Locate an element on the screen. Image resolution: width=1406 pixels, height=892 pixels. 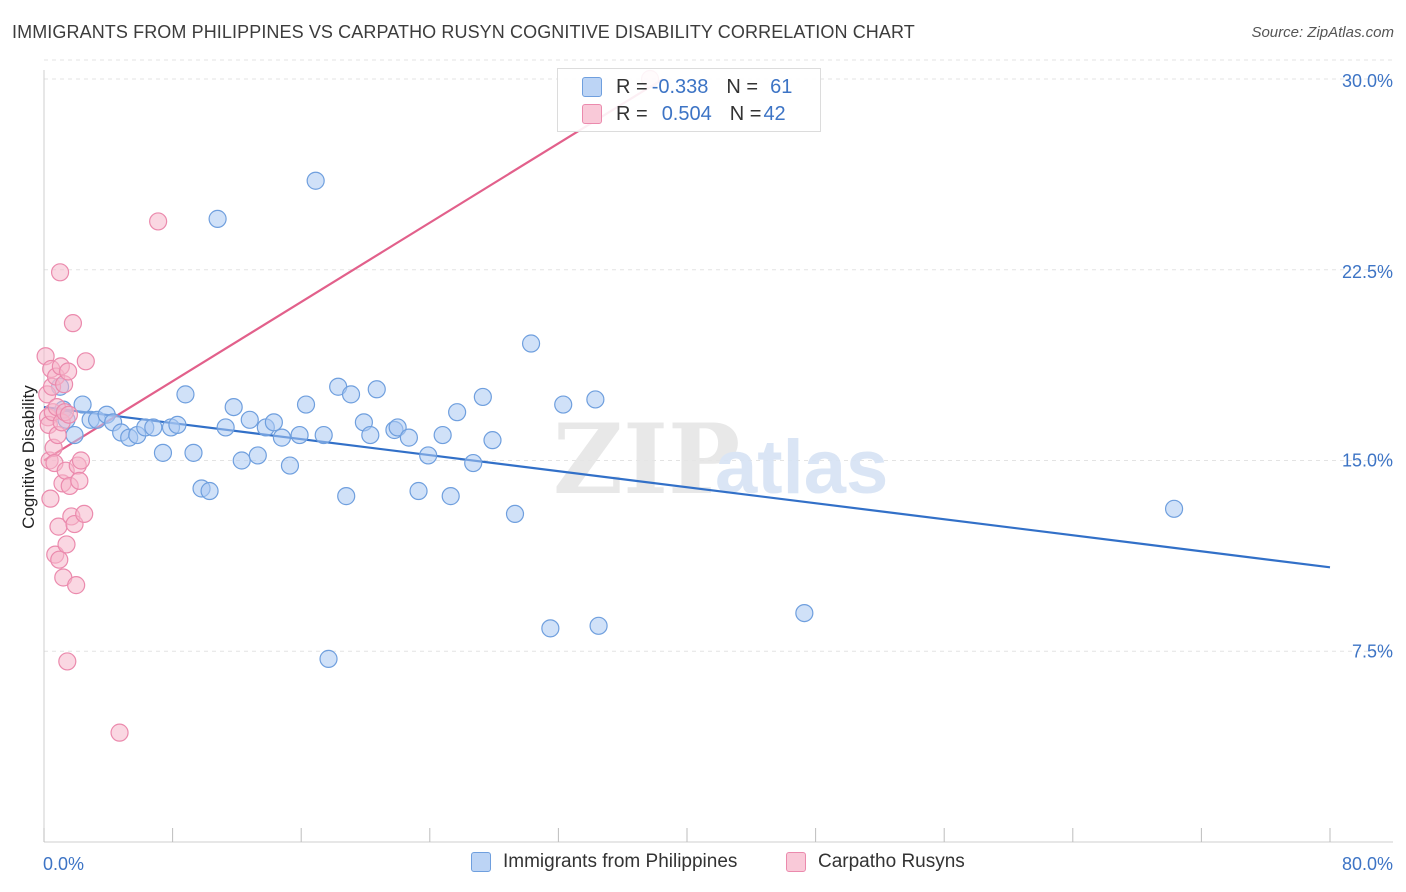
series-legend-label: Immigrants from Philippines is located at coordinates (620, 861).